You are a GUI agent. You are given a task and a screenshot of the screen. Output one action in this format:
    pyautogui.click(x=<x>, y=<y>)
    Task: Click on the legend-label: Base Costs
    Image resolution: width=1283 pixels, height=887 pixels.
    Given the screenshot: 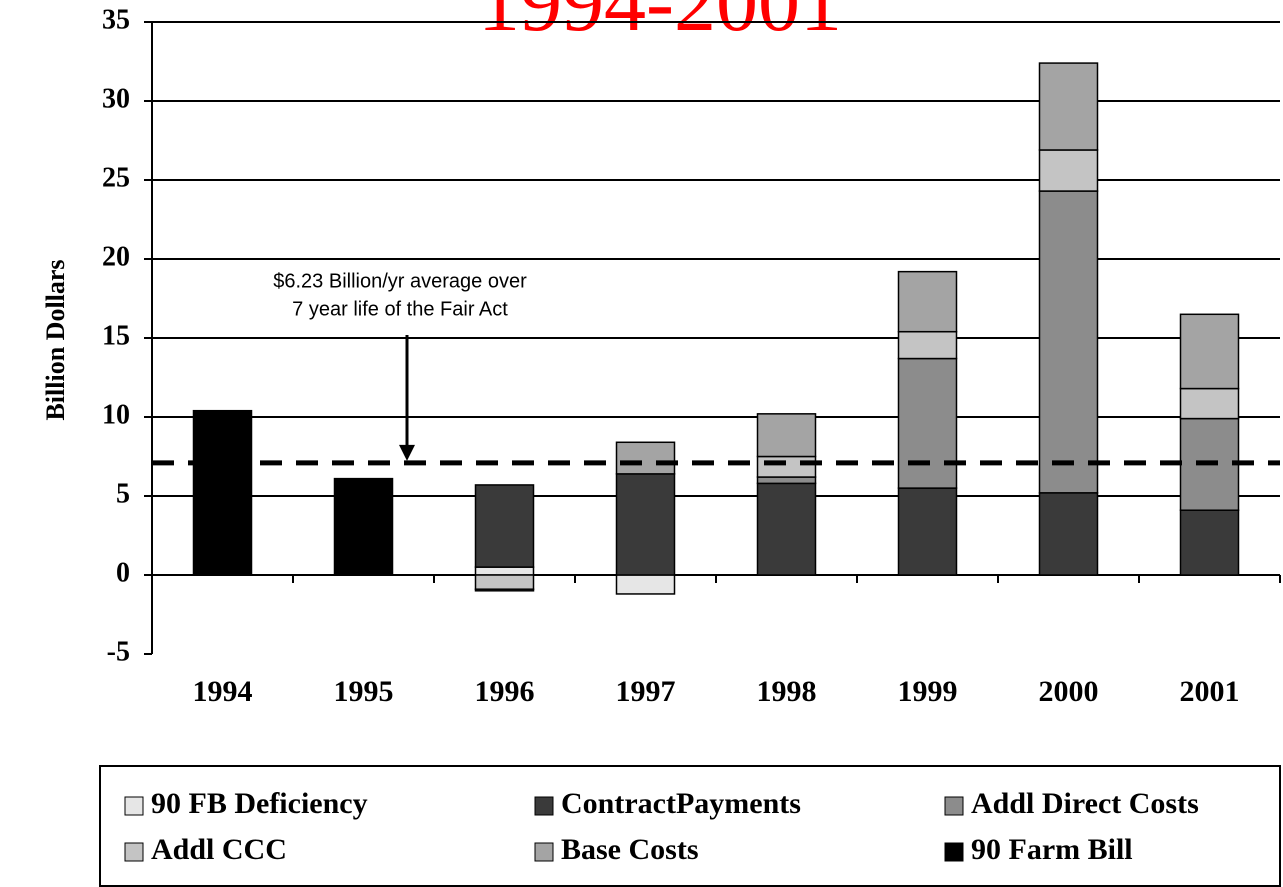 What is the action you would take?
    pyautogui.click(x=630, y=849)
    